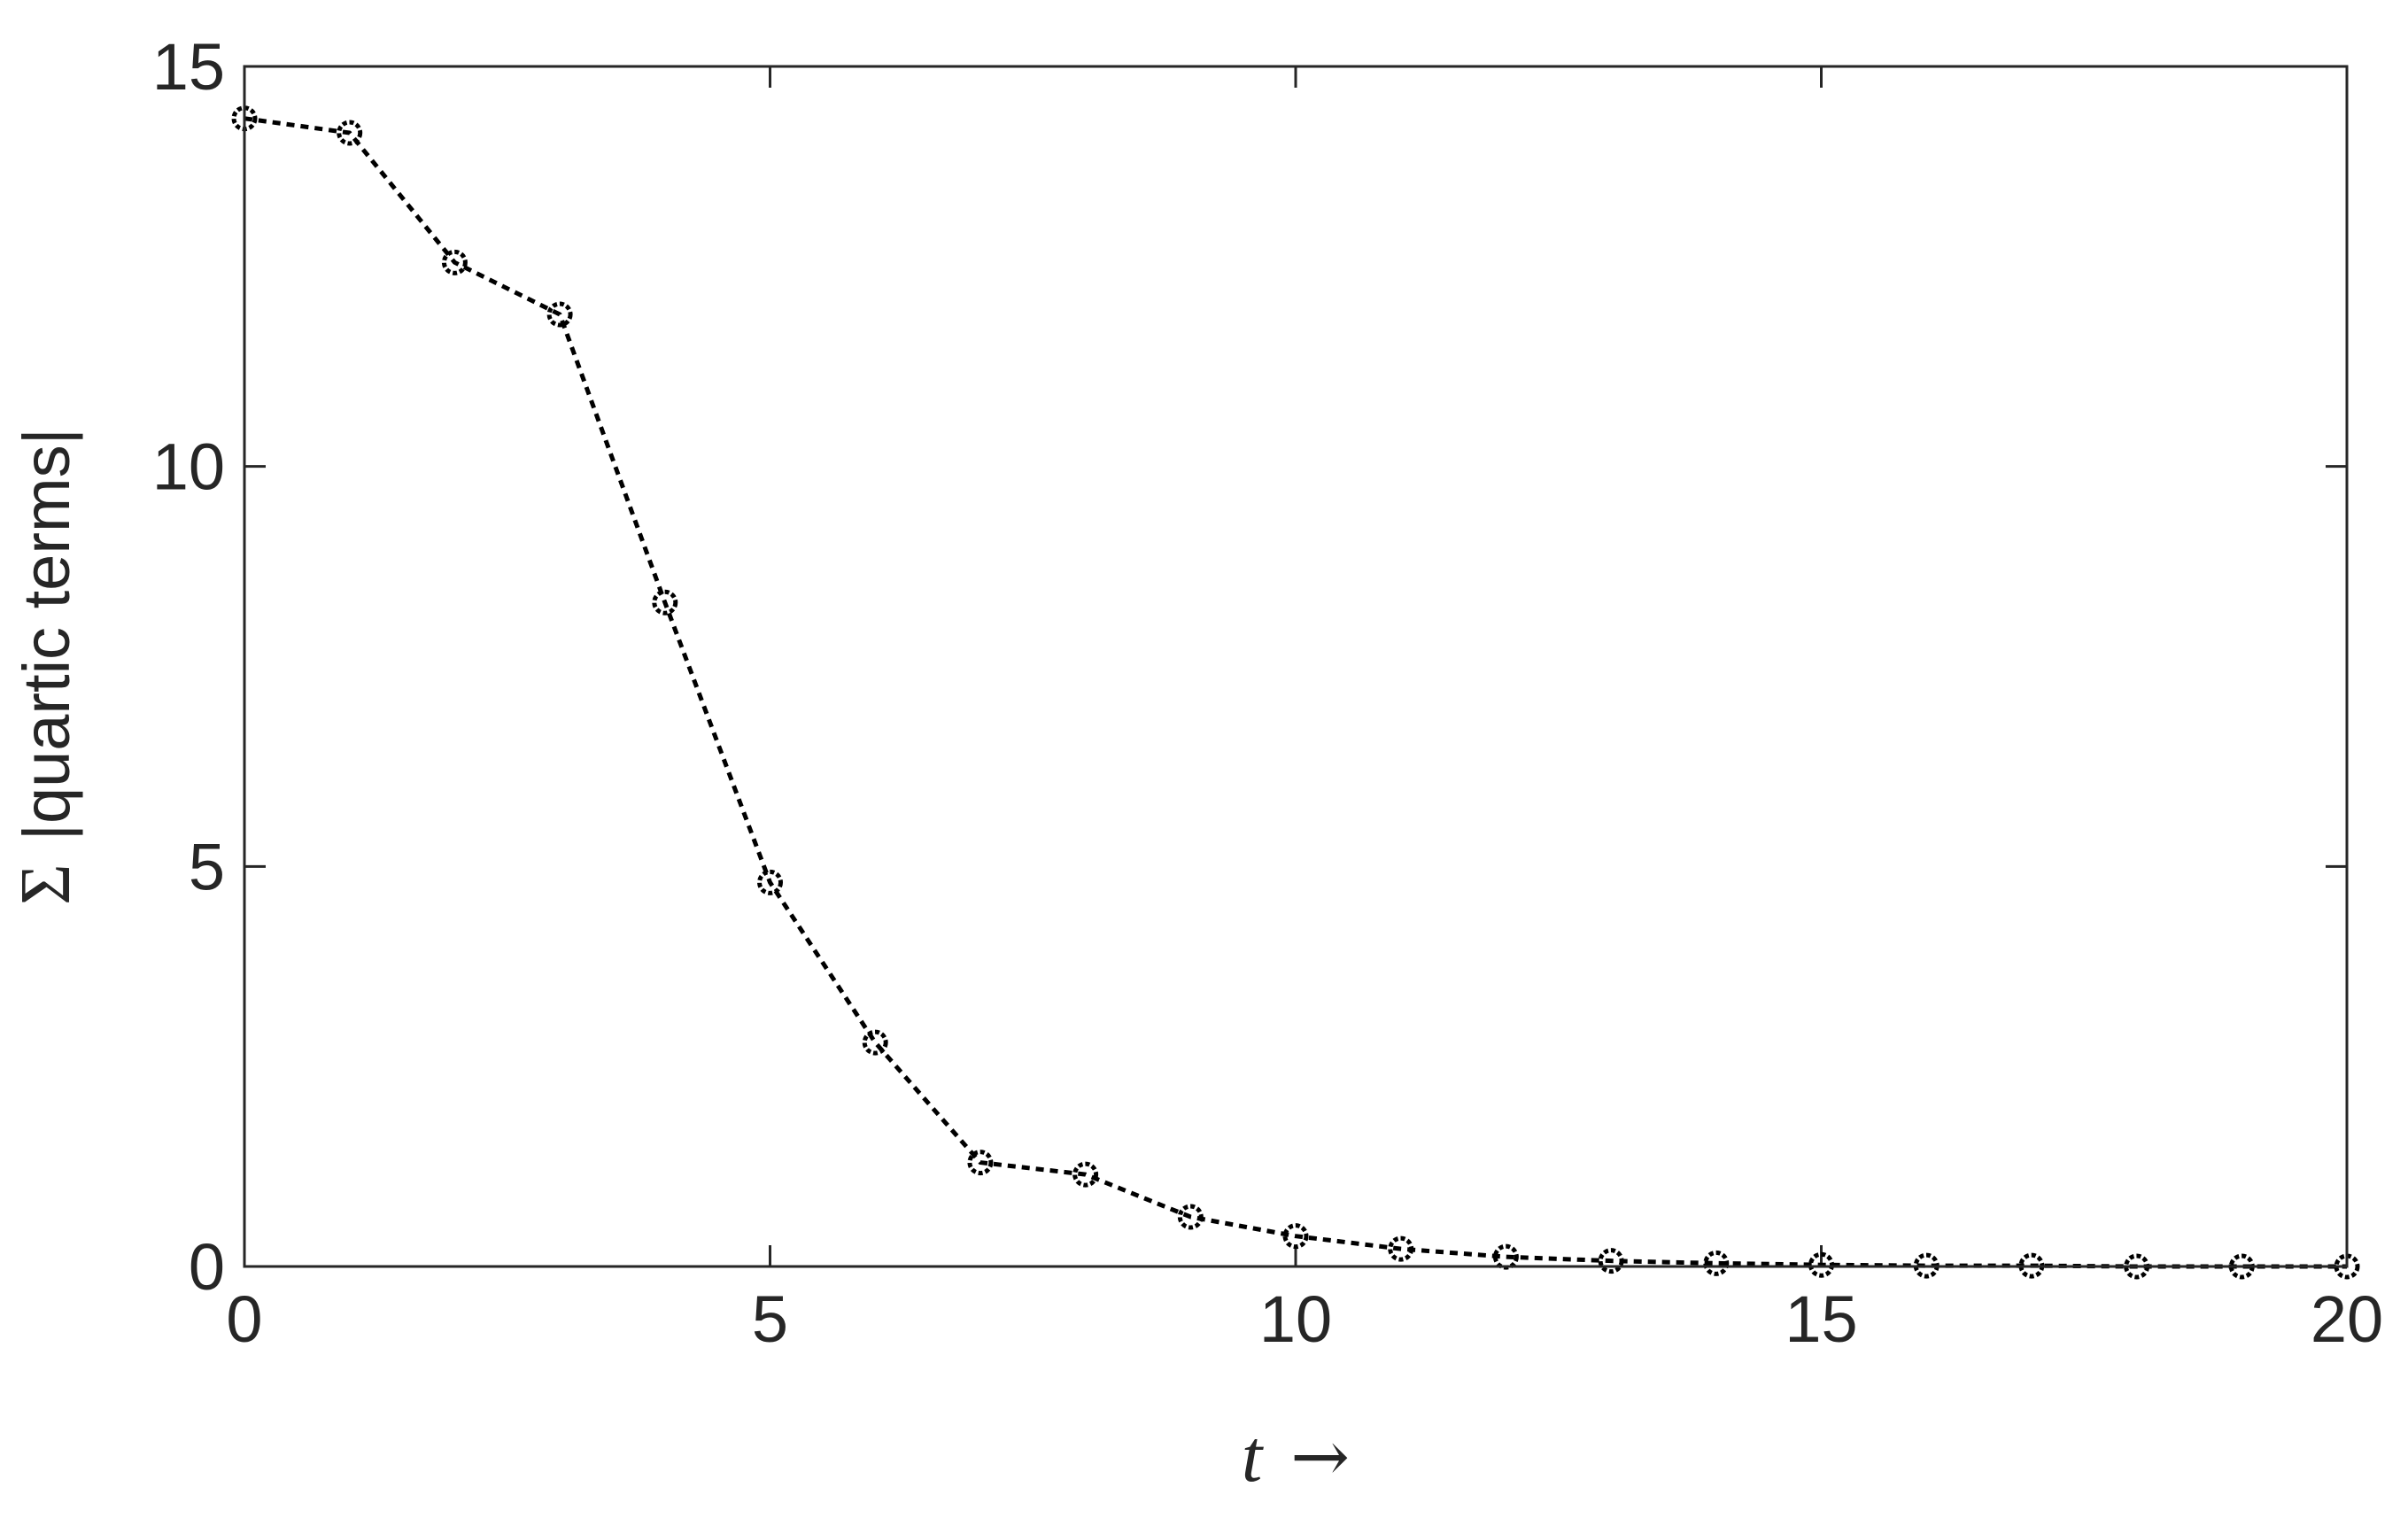  What do you see at coordinates (207, 867) in the screenshot?
I see `y-tick-label: 5` at bounding box center [207, 867].